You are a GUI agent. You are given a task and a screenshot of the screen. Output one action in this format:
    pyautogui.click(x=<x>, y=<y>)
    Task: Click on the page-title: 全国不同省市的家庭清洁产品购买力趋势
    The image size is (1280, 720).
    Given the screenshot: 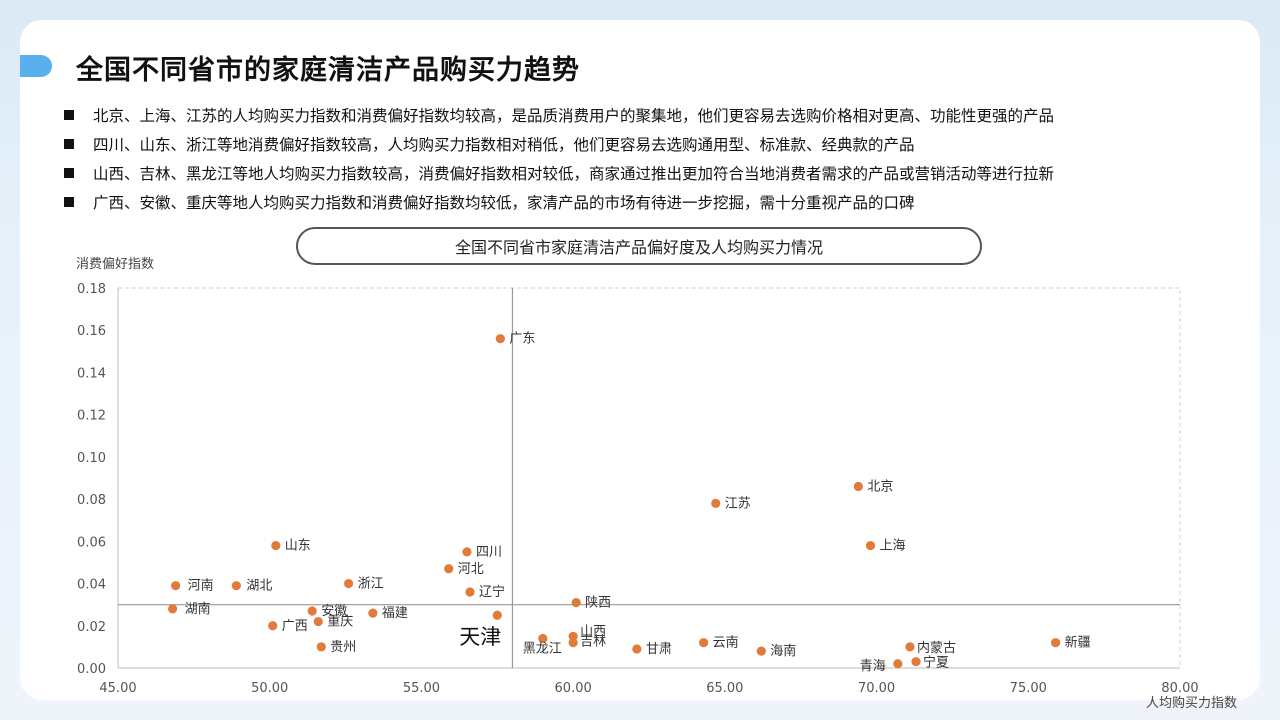 What is the action you would take?
    pyautogui.click(x=328, y=70)
    